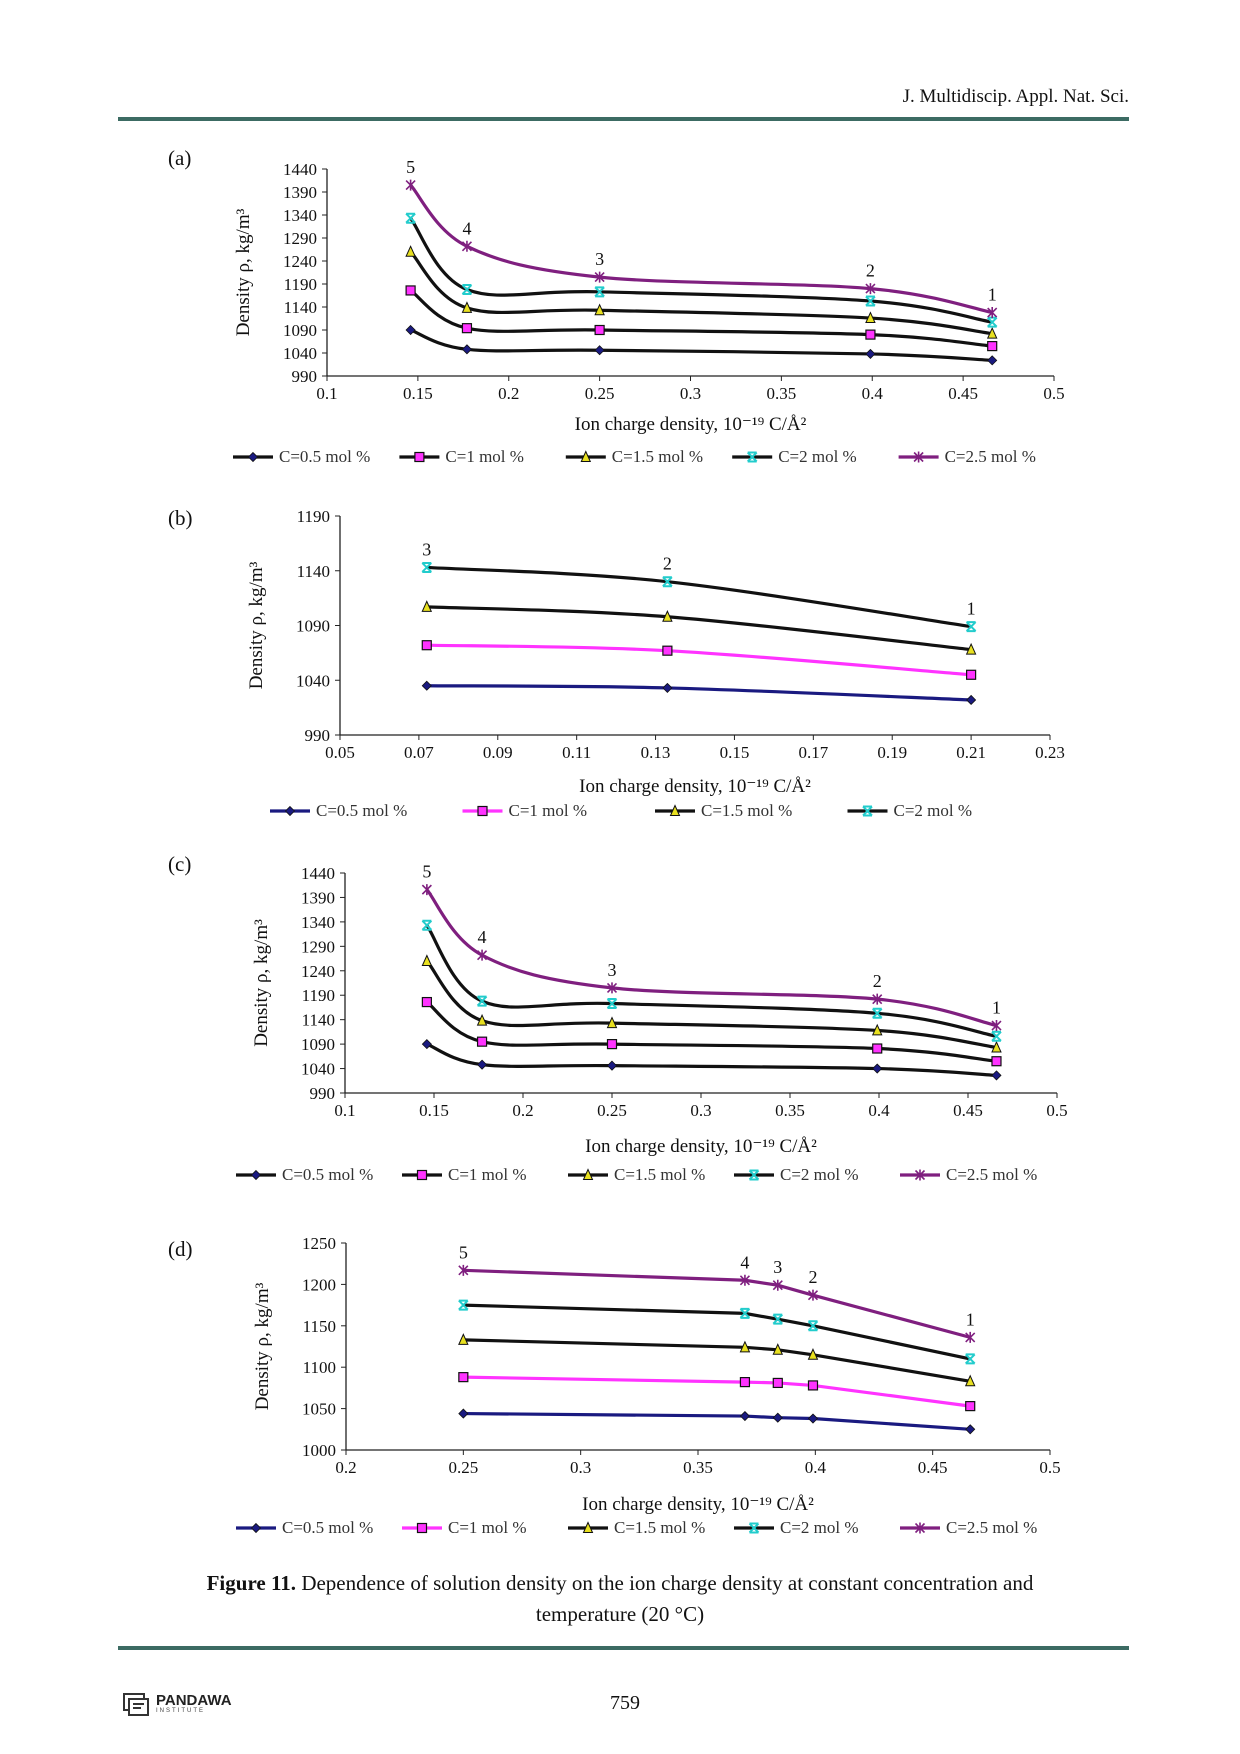 The width and height of the screenshot is (1240, 1754). Describe the element at coordinates (318, 971) in the screenshot. I see `y-tick-label: 1240` at that location.